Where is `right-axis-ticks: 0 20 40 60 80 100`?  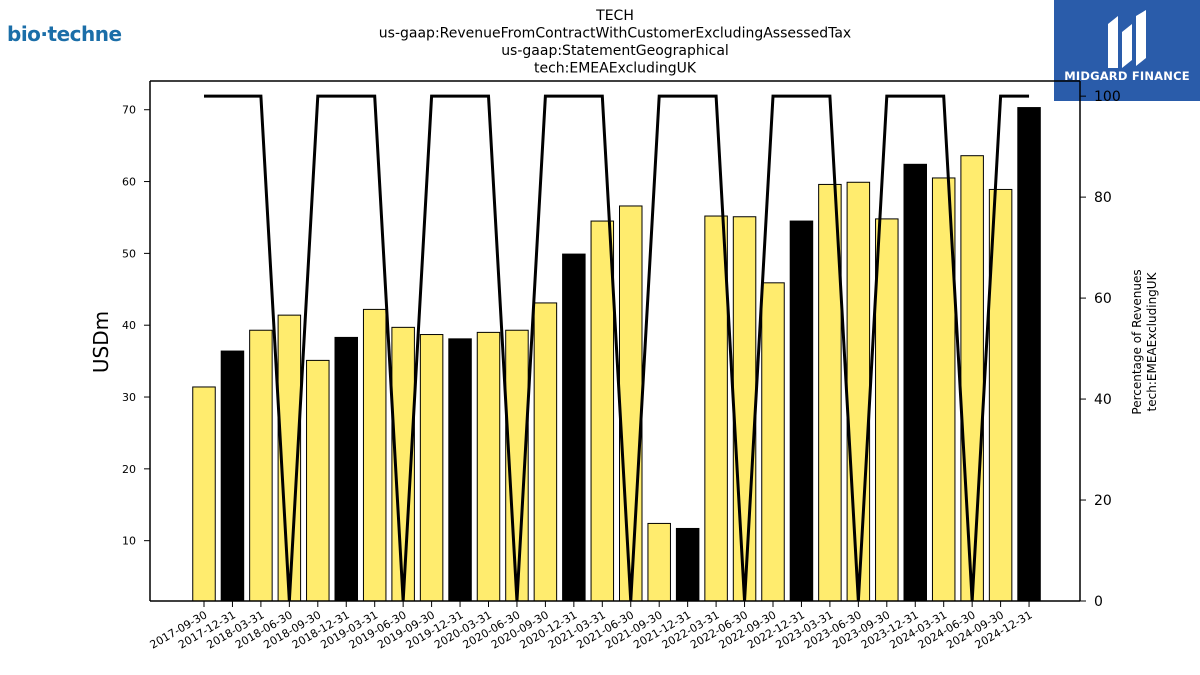 right-axis-ticks: 0 20 40 60 80 100 is located at coordinates (1100, 349).